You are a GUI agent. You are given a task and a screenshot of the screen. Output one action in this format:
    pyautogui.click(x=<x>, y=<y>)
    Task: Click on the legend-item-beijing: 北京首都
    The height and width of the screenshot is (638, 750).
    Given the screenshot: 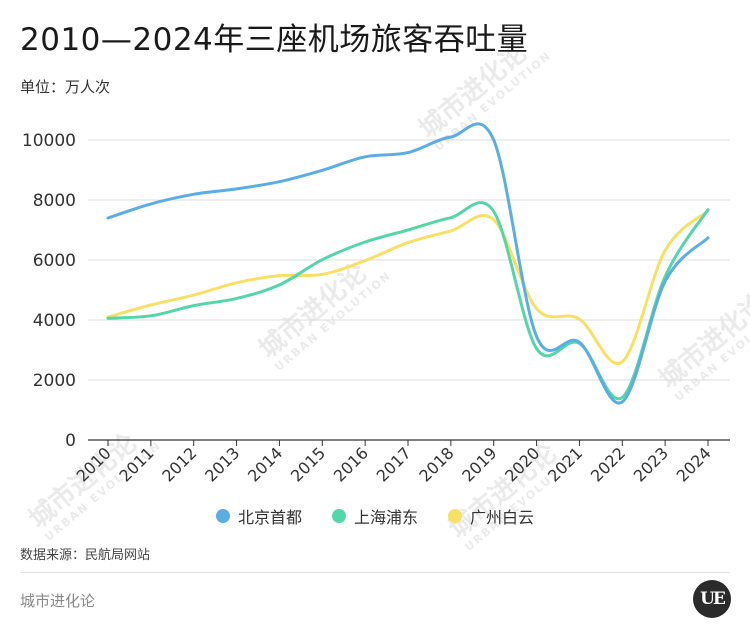 What is the action you would take?
    pyautogui.click(x=258, y=516)
    